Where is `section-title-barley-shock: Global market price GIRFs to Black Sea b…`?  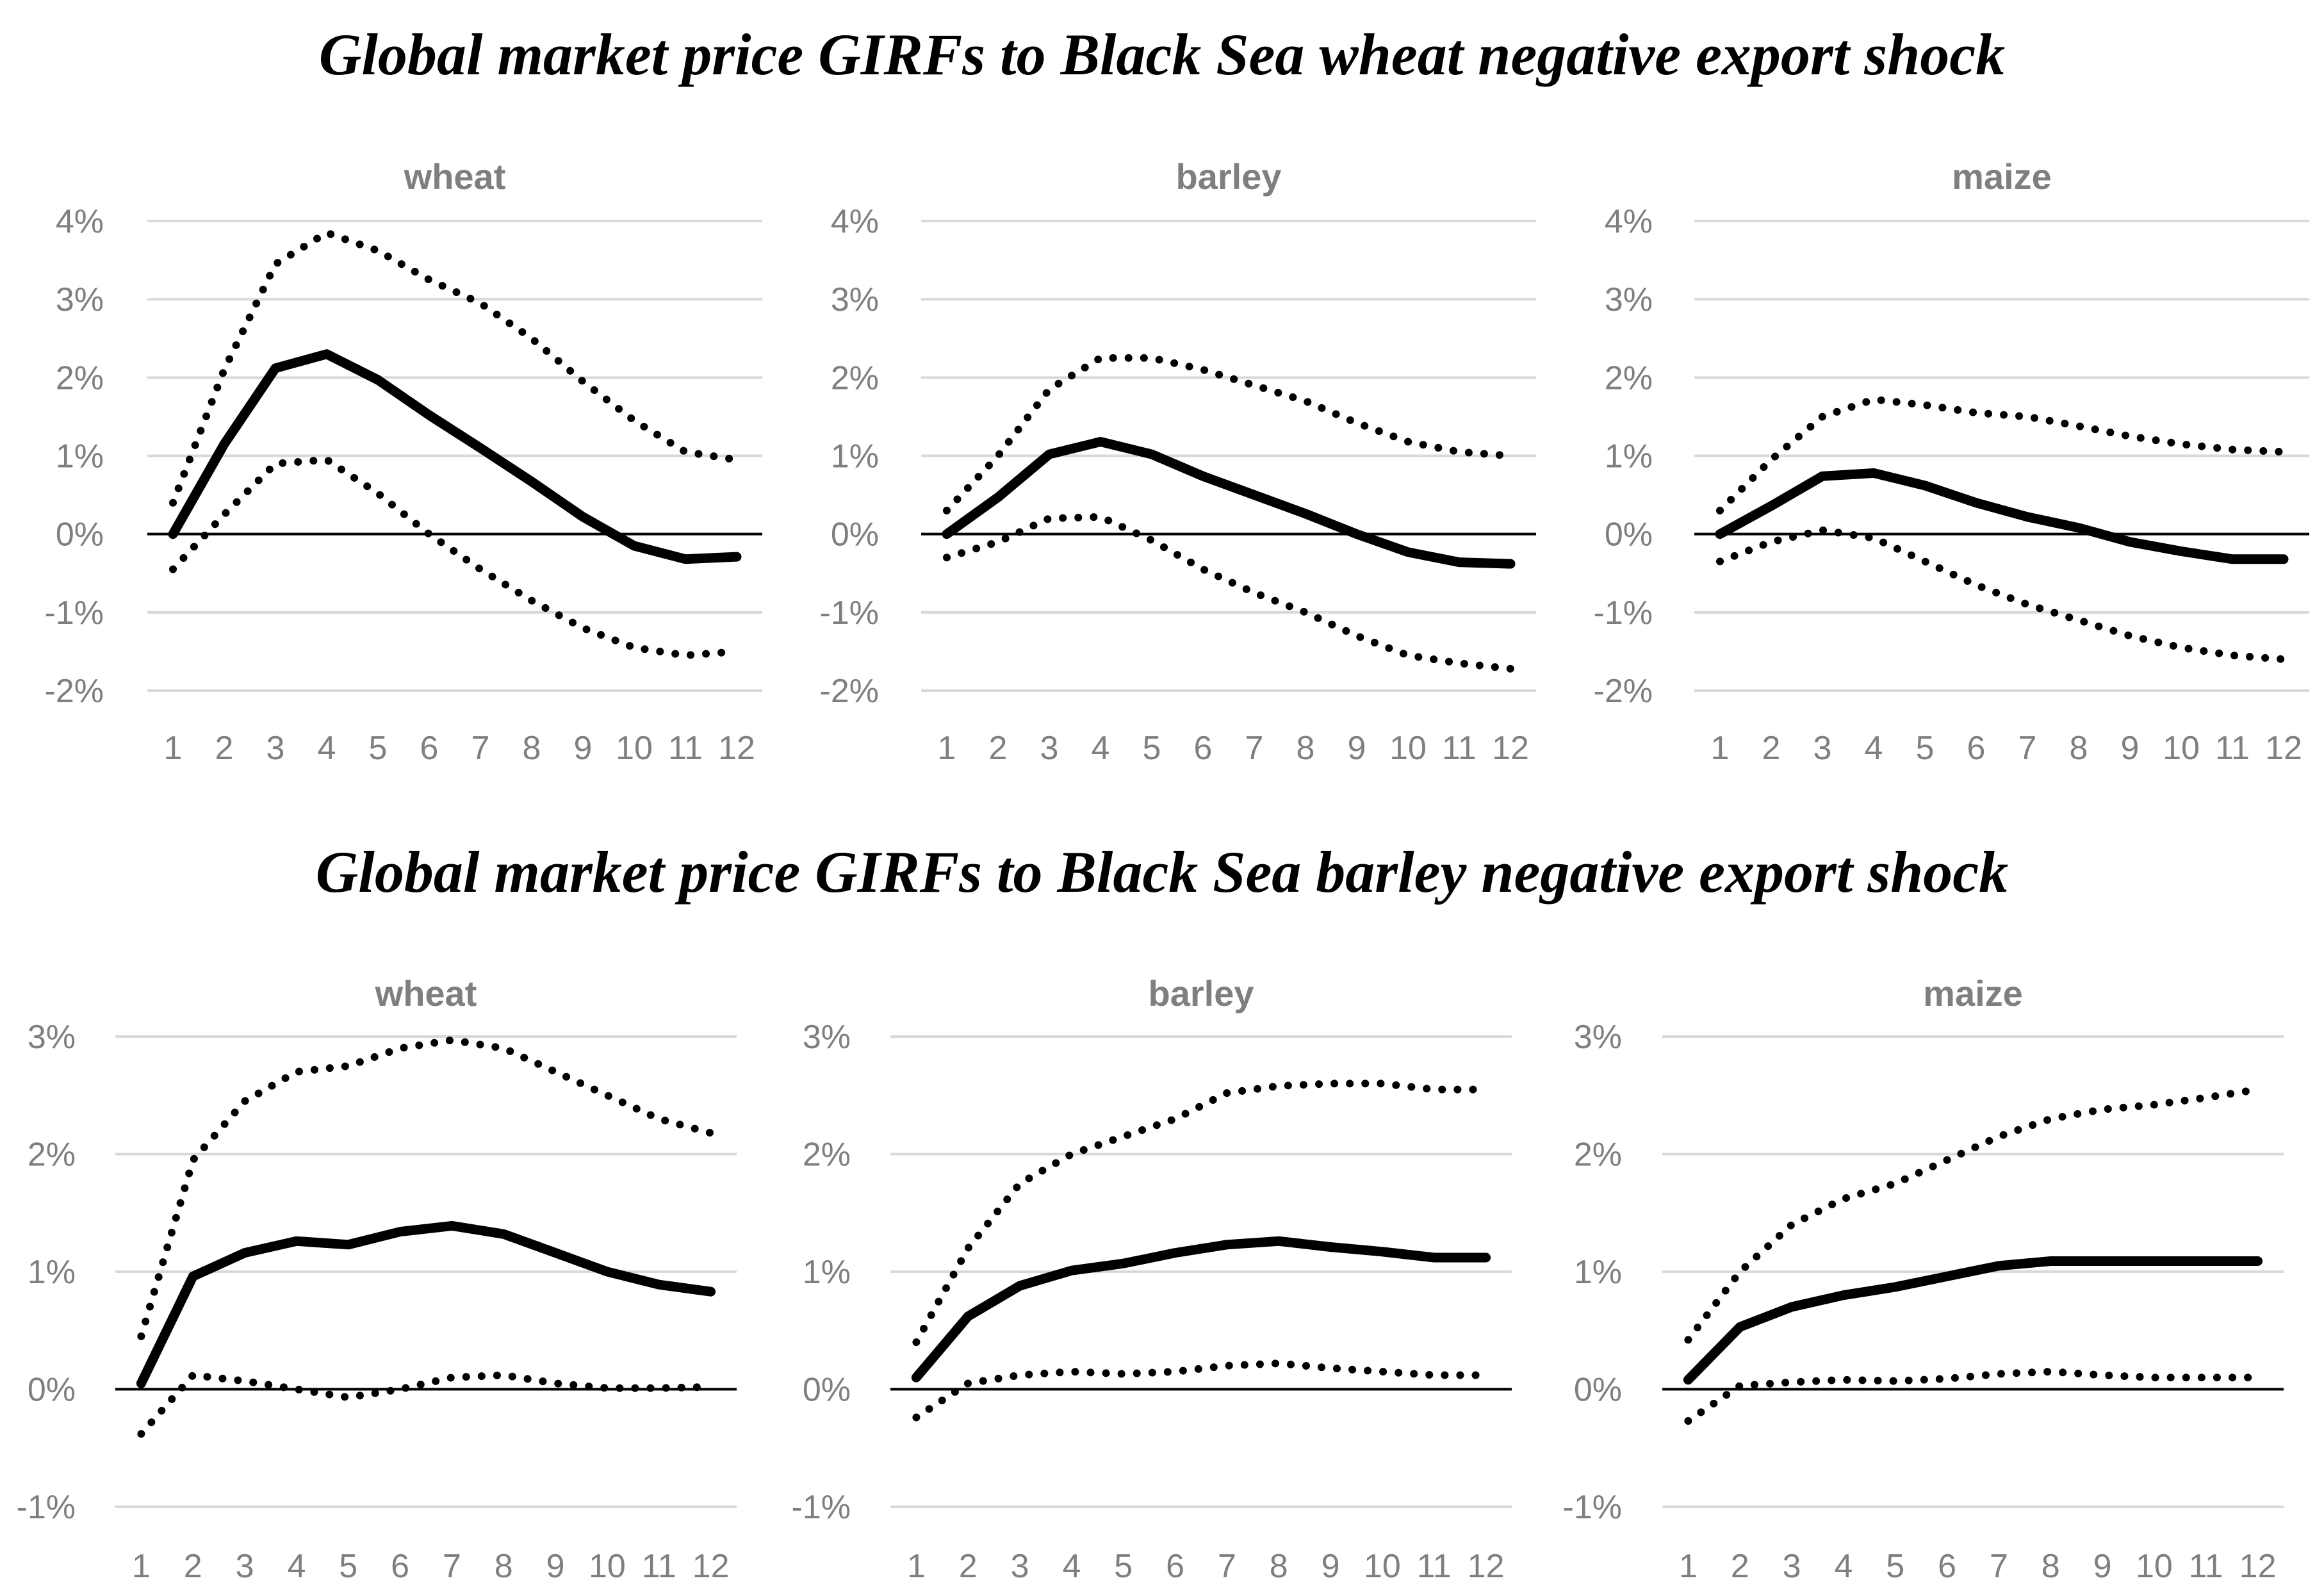 section-title-barley-shock: Global market price GIRFs to Black Sea b… is located at coordinates (1162, 872).